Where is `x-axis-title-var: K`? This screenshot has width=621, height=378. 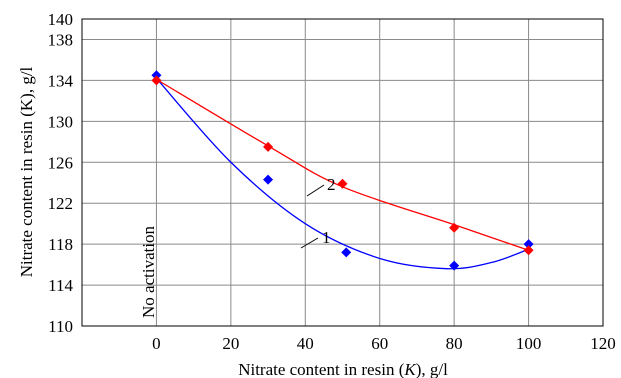 x-axis-title-var: K is located at coordinates (410, 369).